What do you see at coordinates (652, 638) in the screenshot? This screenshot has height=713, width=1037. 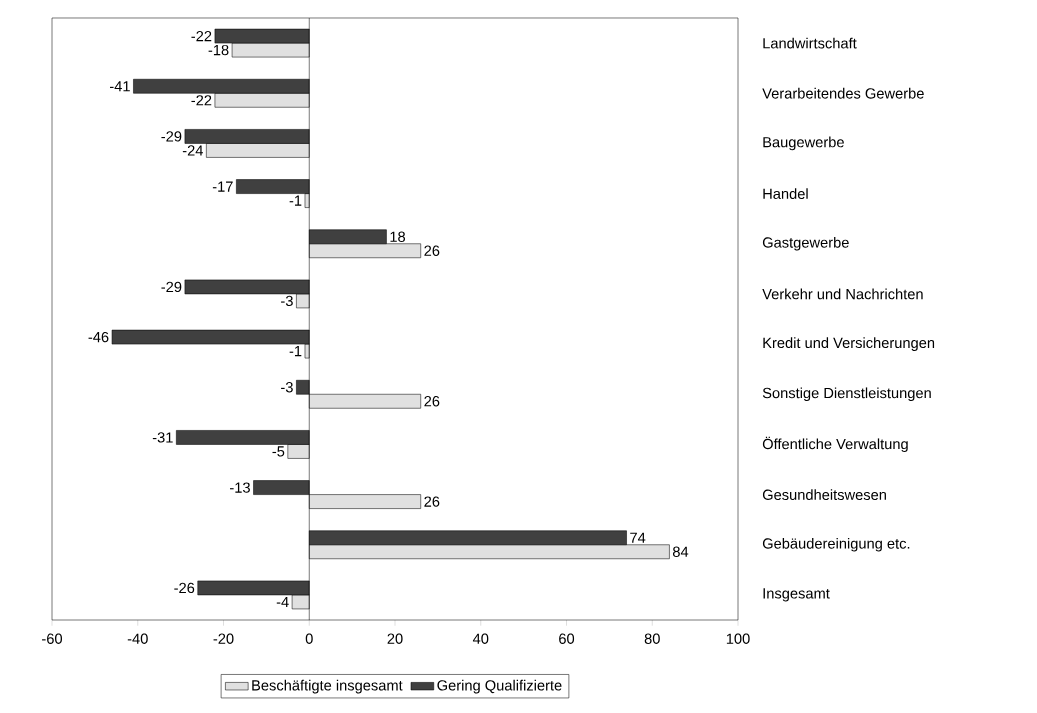 I see `x-tick-label: 80` at bounding box center [652, 638].